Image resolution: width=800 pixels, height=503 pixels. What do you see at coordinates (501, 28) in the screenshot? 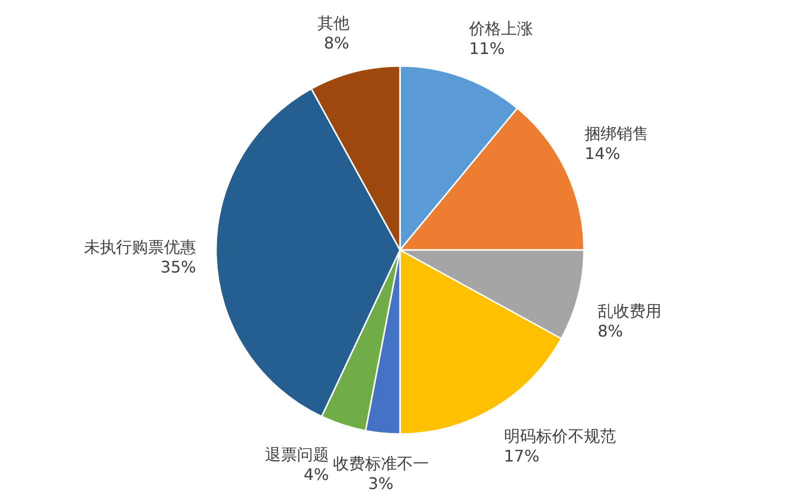
I see `slice-label: 价格上涨` at bounding box center [501, 28].